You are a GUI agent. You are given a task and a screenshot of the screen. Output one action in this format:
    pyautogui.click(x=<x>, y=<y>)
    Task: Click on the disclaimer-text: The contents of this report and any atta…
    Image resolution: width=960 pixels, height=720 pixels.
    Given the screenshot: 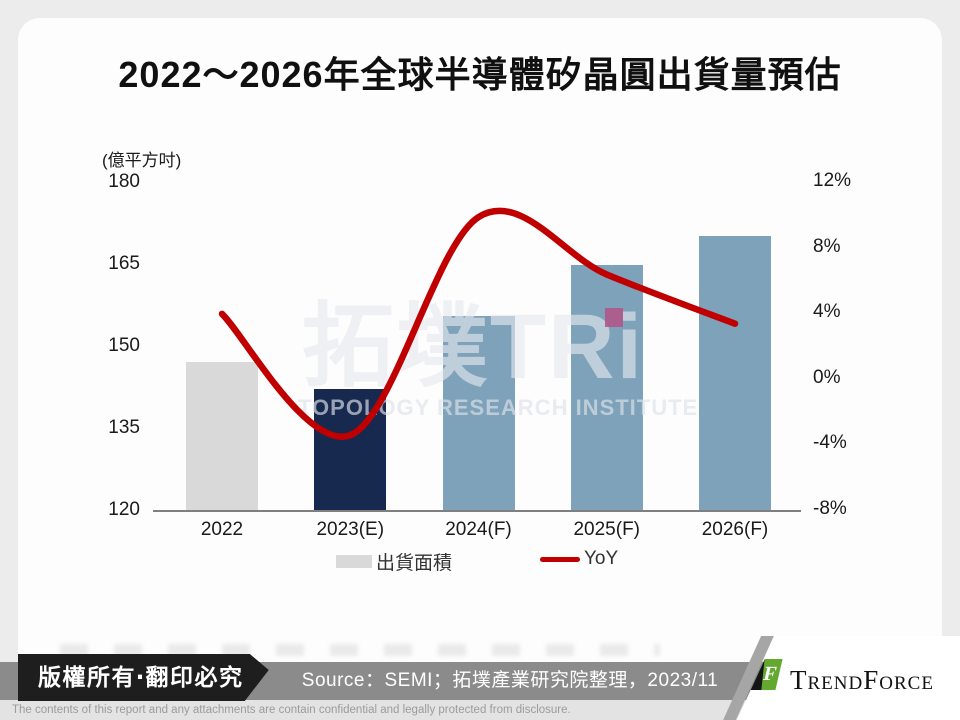 What is the action you would take?
    pyautogui.click(x=291, y=710)
    